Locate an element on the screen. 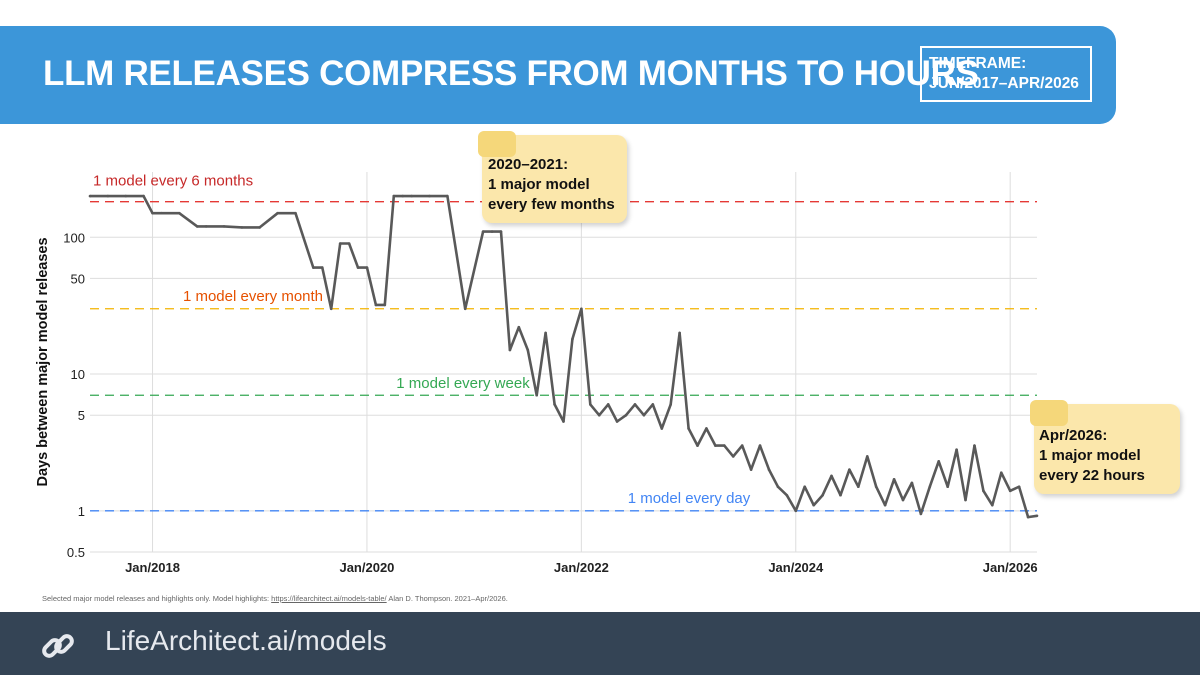 The image size is (1200, 675). header-banner is located at coordinates (558, 75).